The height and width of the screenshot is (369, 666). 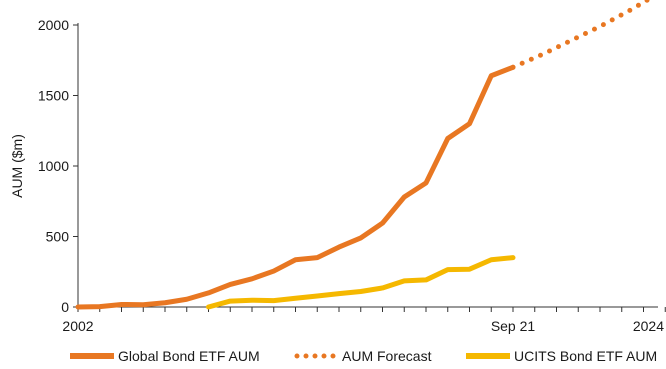 I want to click on x-tick-label: 2024, so click(x=648, y=326).